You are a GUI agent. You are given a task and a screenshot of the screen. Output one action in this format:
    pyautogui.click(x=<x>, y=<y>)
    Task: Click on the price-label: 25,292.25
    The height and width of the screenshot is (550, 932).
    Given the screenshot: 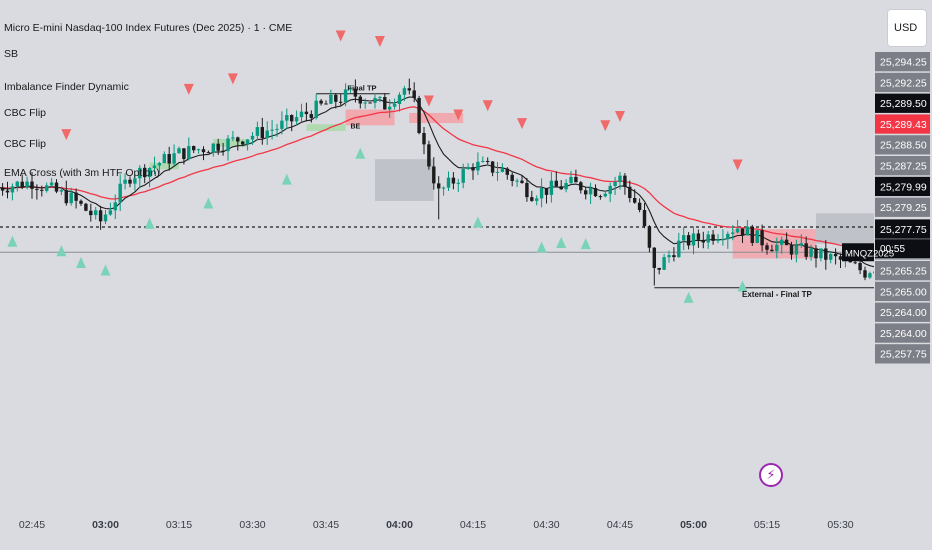 What is the action you would take?
    pyautogui.click(x=903, y=83)
    